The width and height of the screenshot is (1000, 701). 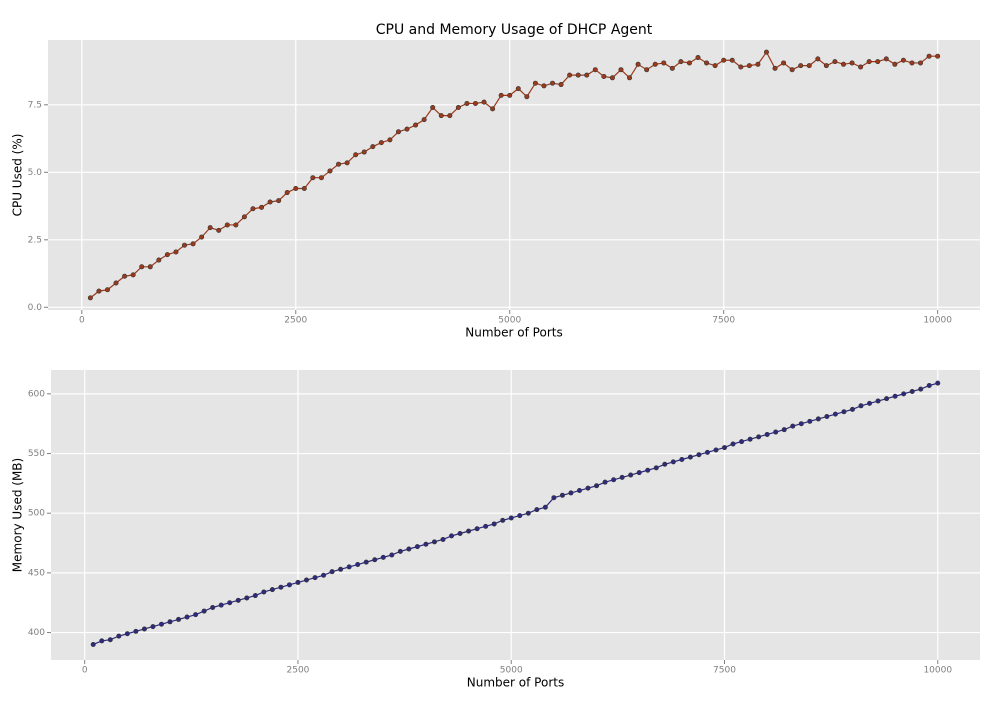 I want to click on y-axis-title: Memory Used (MB), so click(x=18, y=515).